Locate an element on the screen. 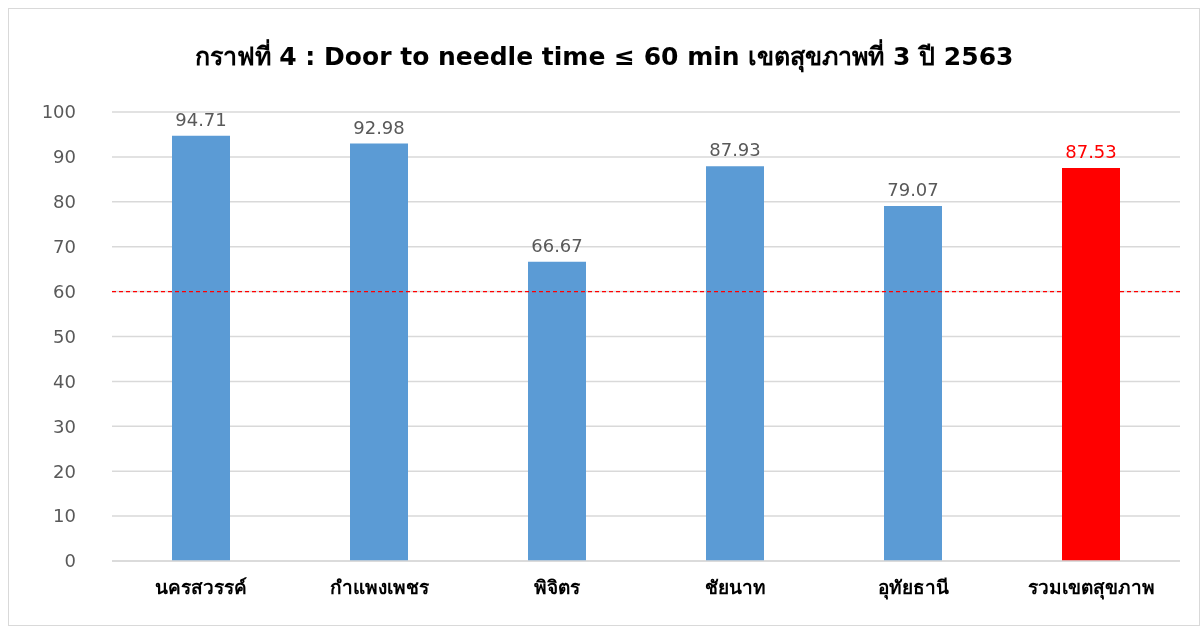 This screenshot has width=1203, height=628. x-tick-label: กำแพงเพชร is located at coordinates (379, 587).